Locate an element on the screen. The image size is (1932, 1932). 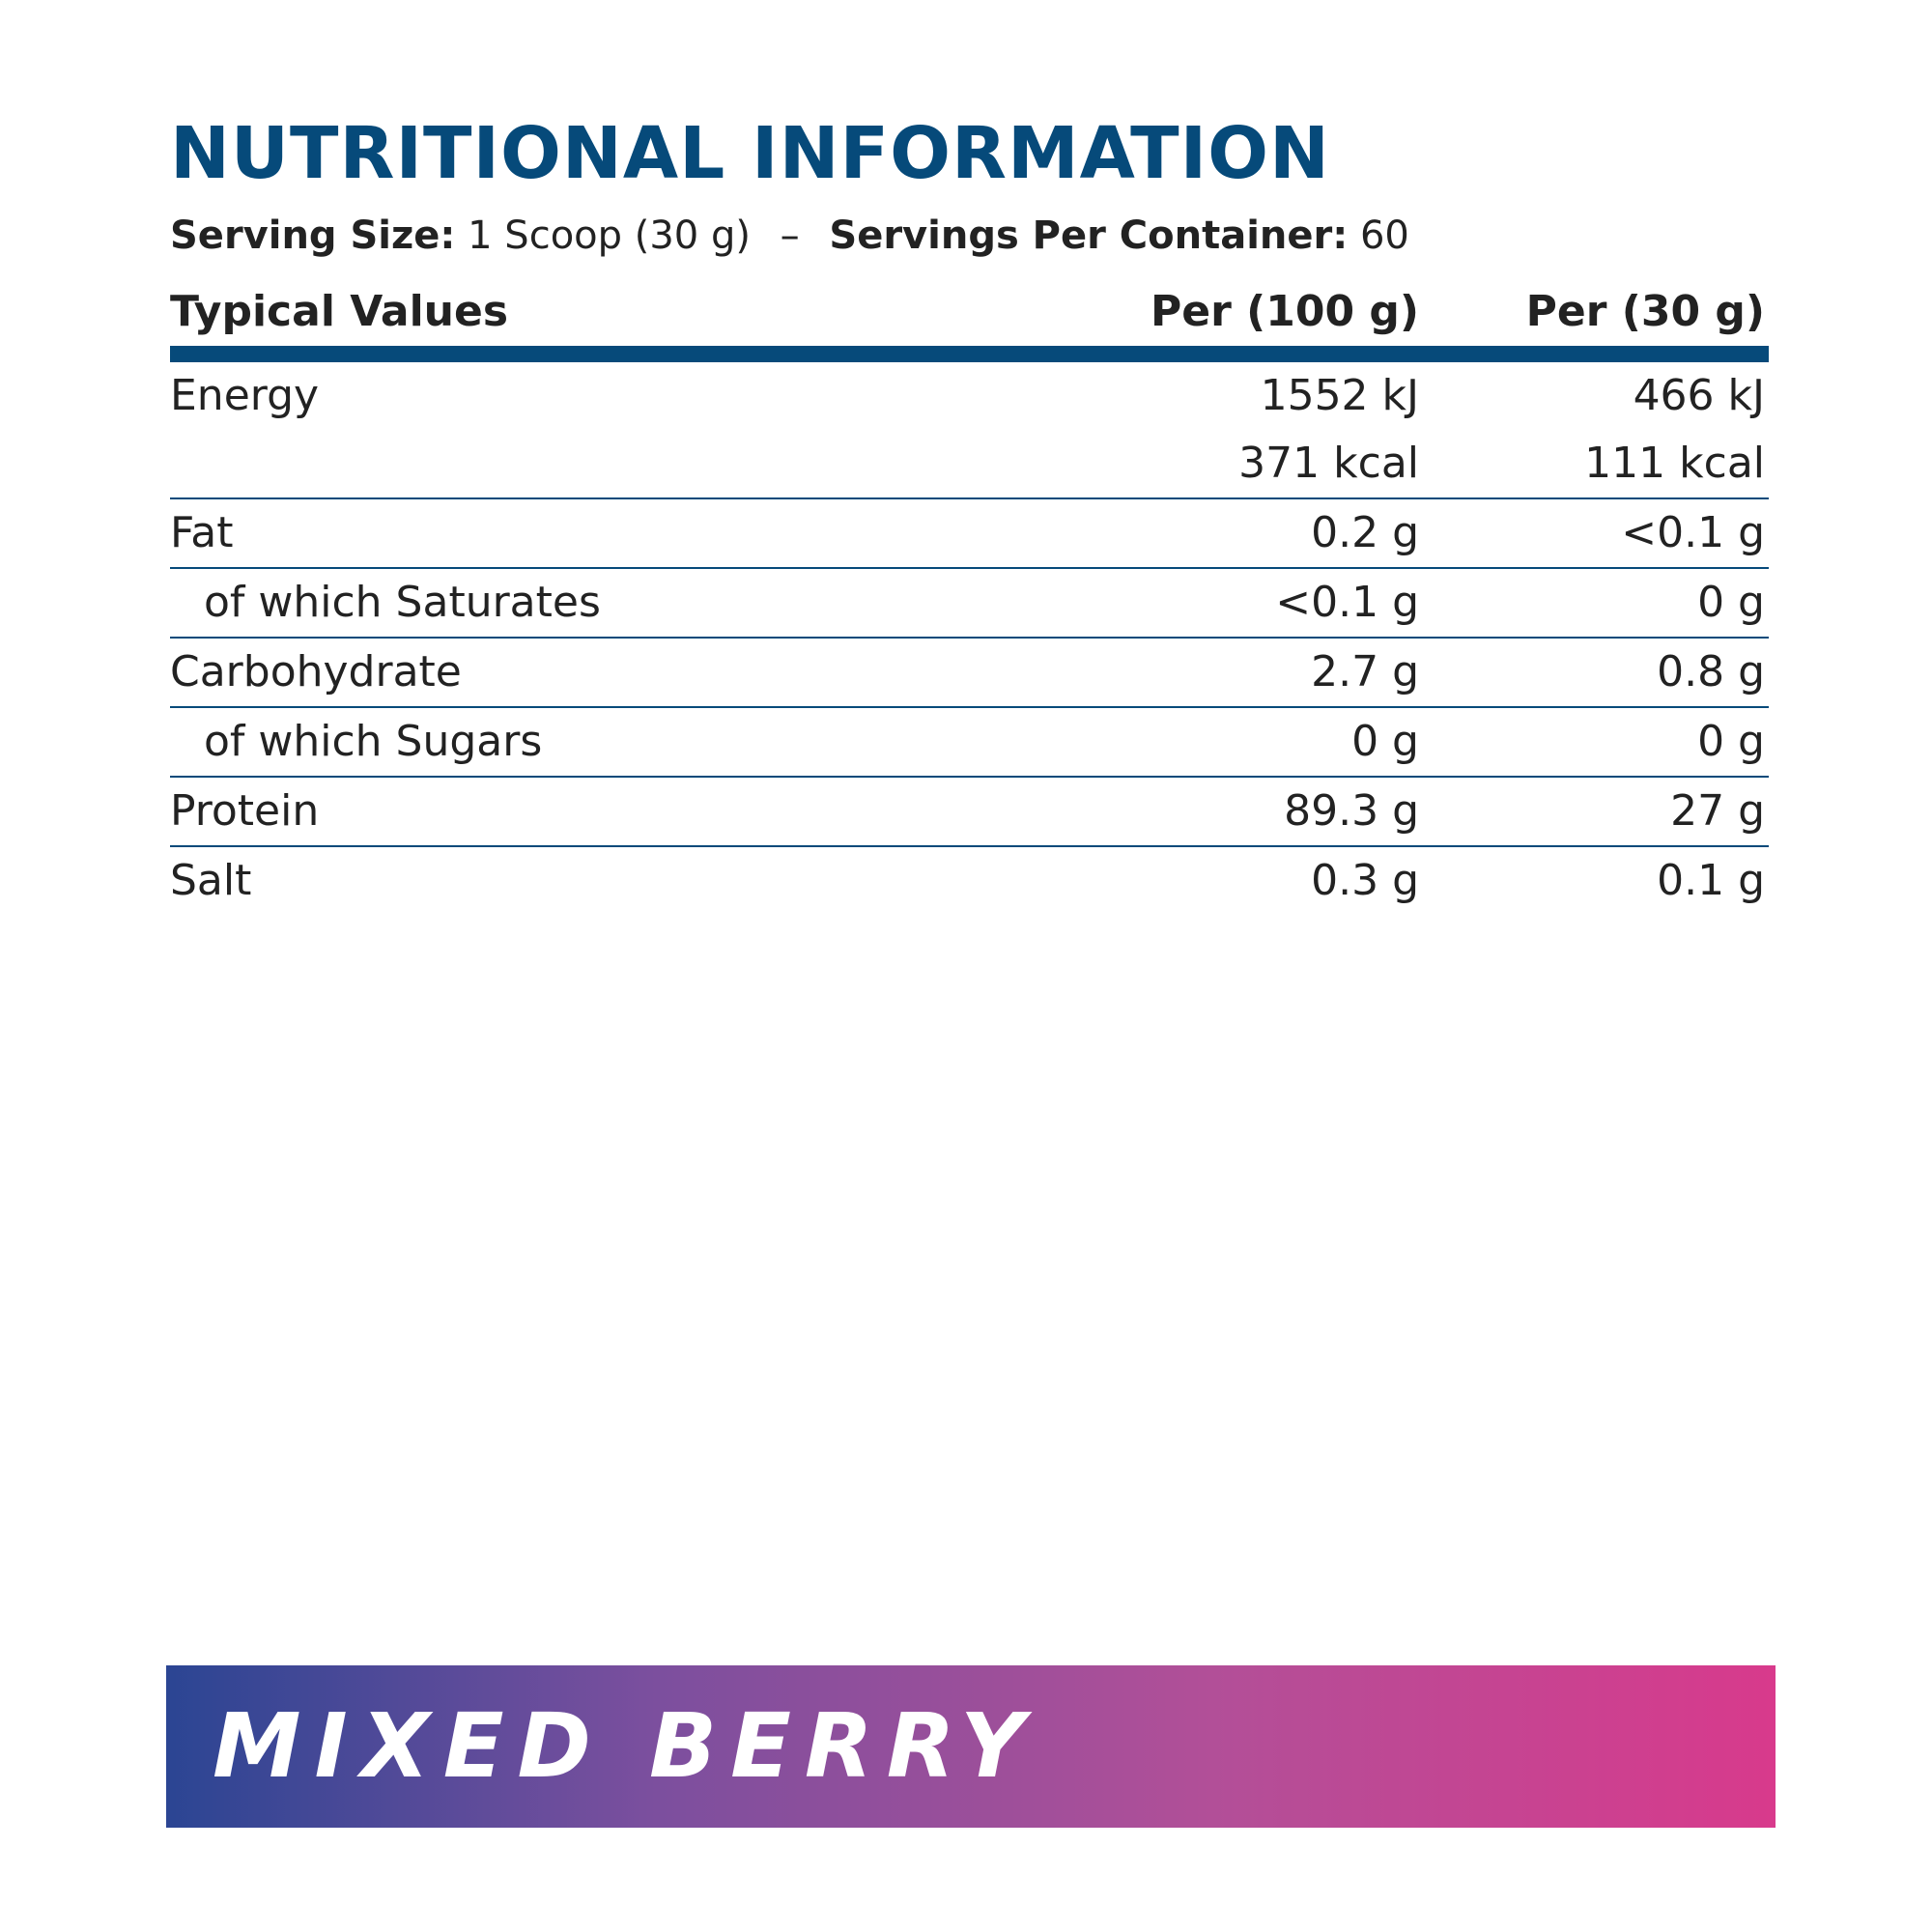
row-label: Energy is located at coordinates (245, 395).